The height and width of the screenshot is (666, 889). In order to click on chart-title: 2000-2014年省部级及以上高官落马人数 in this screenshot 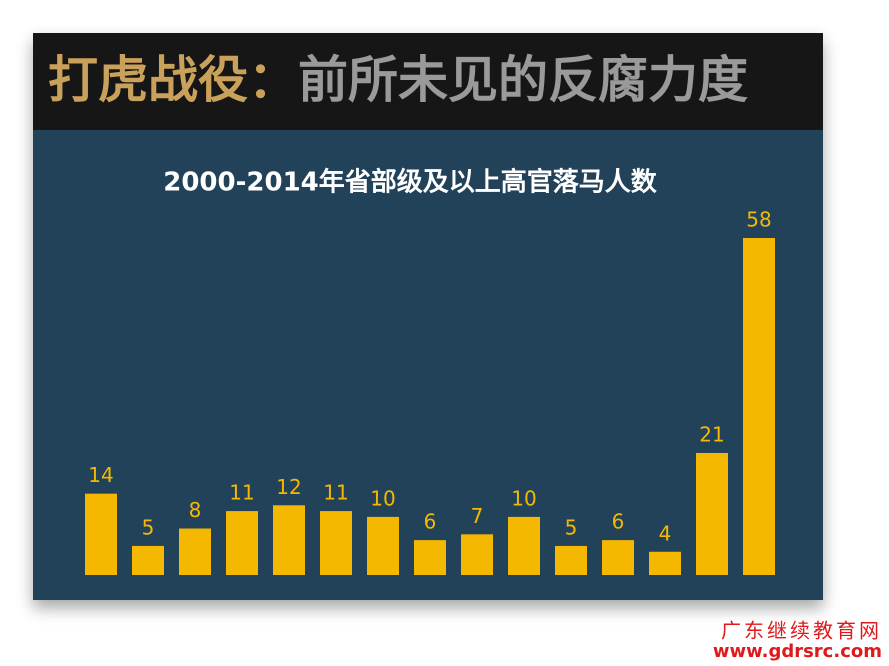, I will do `click(410, 182)`.